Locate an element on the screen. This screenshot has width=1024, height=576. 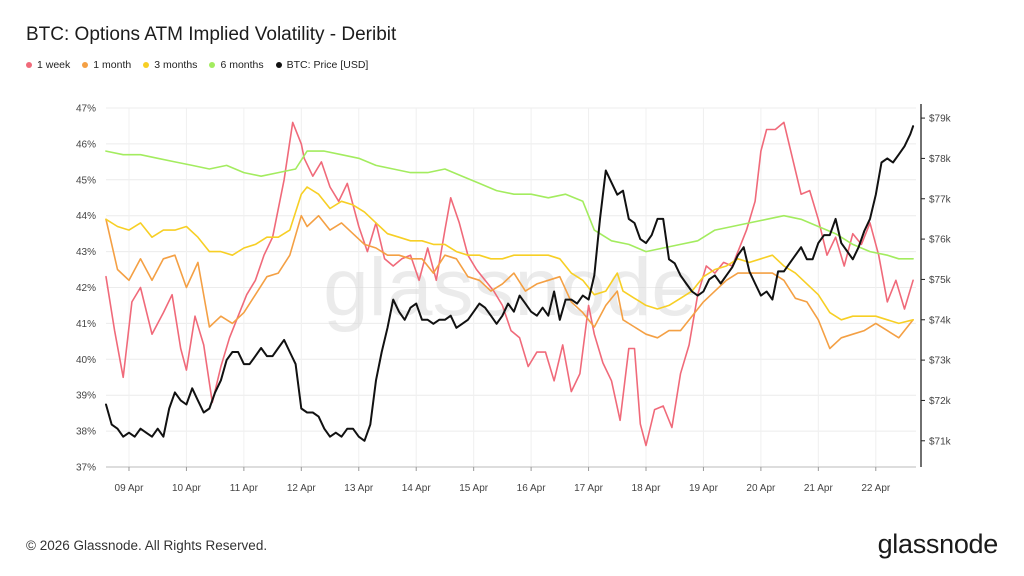
legend-item: 3 months is located at coordinates (170, 65).